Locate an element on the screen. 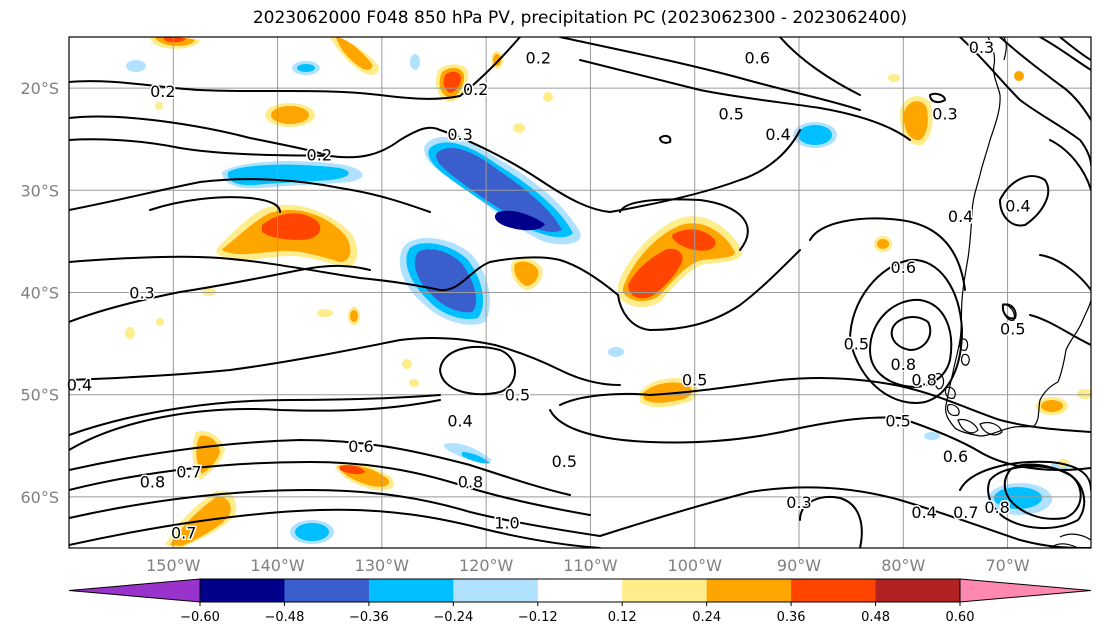 The image size is (1103, 641). lat-label: 20°S is located at coordinates (39, 88).